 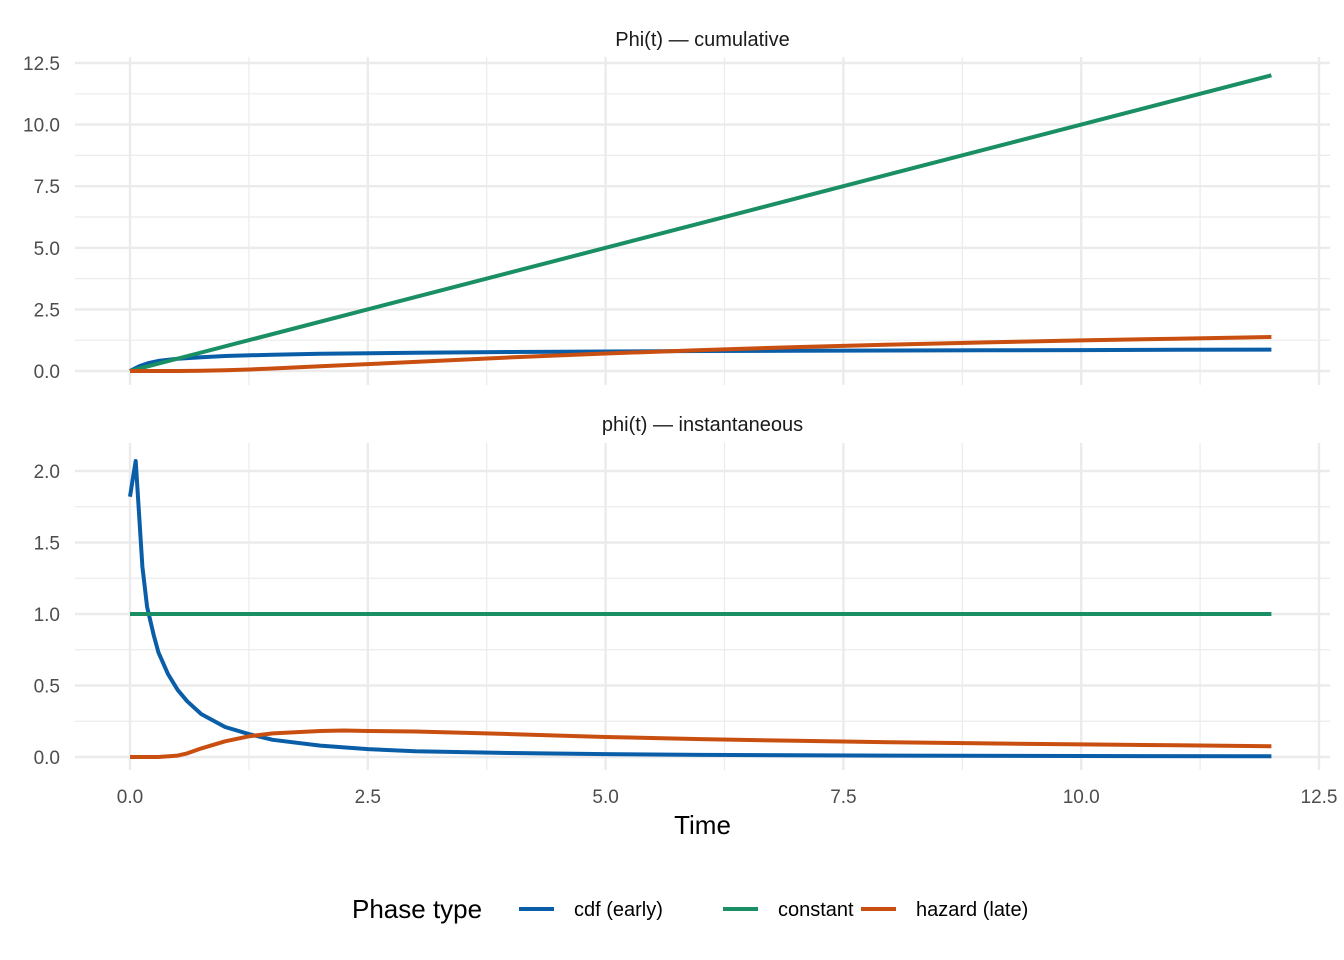 What do you see at coordinates (47, 544) in the screenshot?
I see `y-tick-label: 1.5` at bounding box center [47, 544].